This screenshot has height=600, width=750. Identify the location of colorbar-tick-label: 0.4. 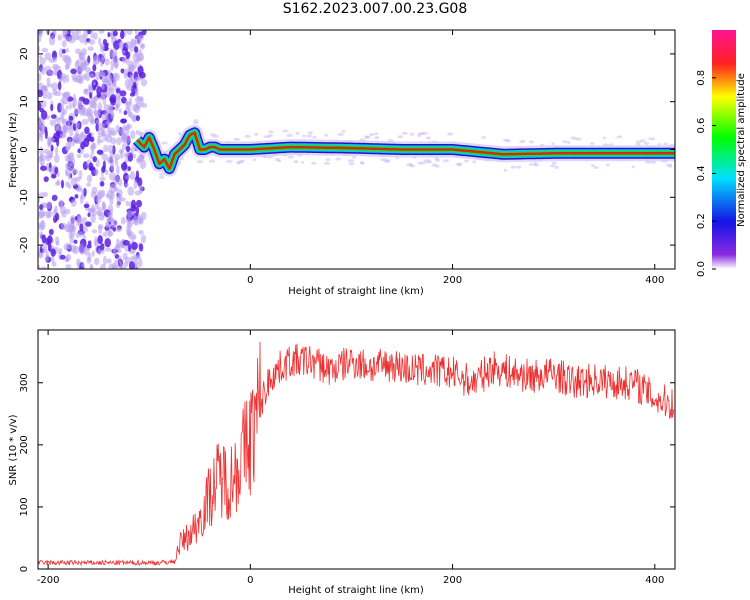
(701, 173).